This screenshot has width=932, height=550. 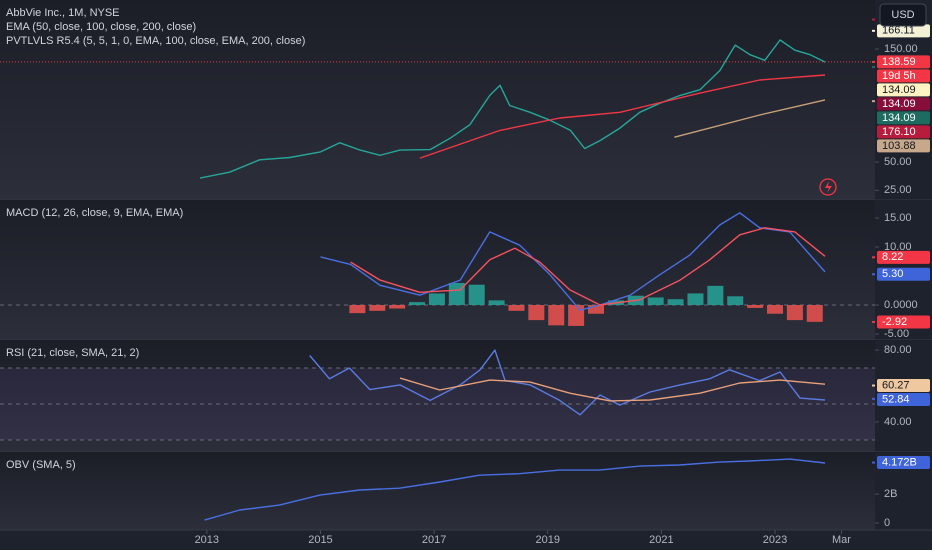 What do you see at coordinates (892, 257) in the screenshot?
I see `price-tag-label: 8.22` at bounding box center [892, 257].